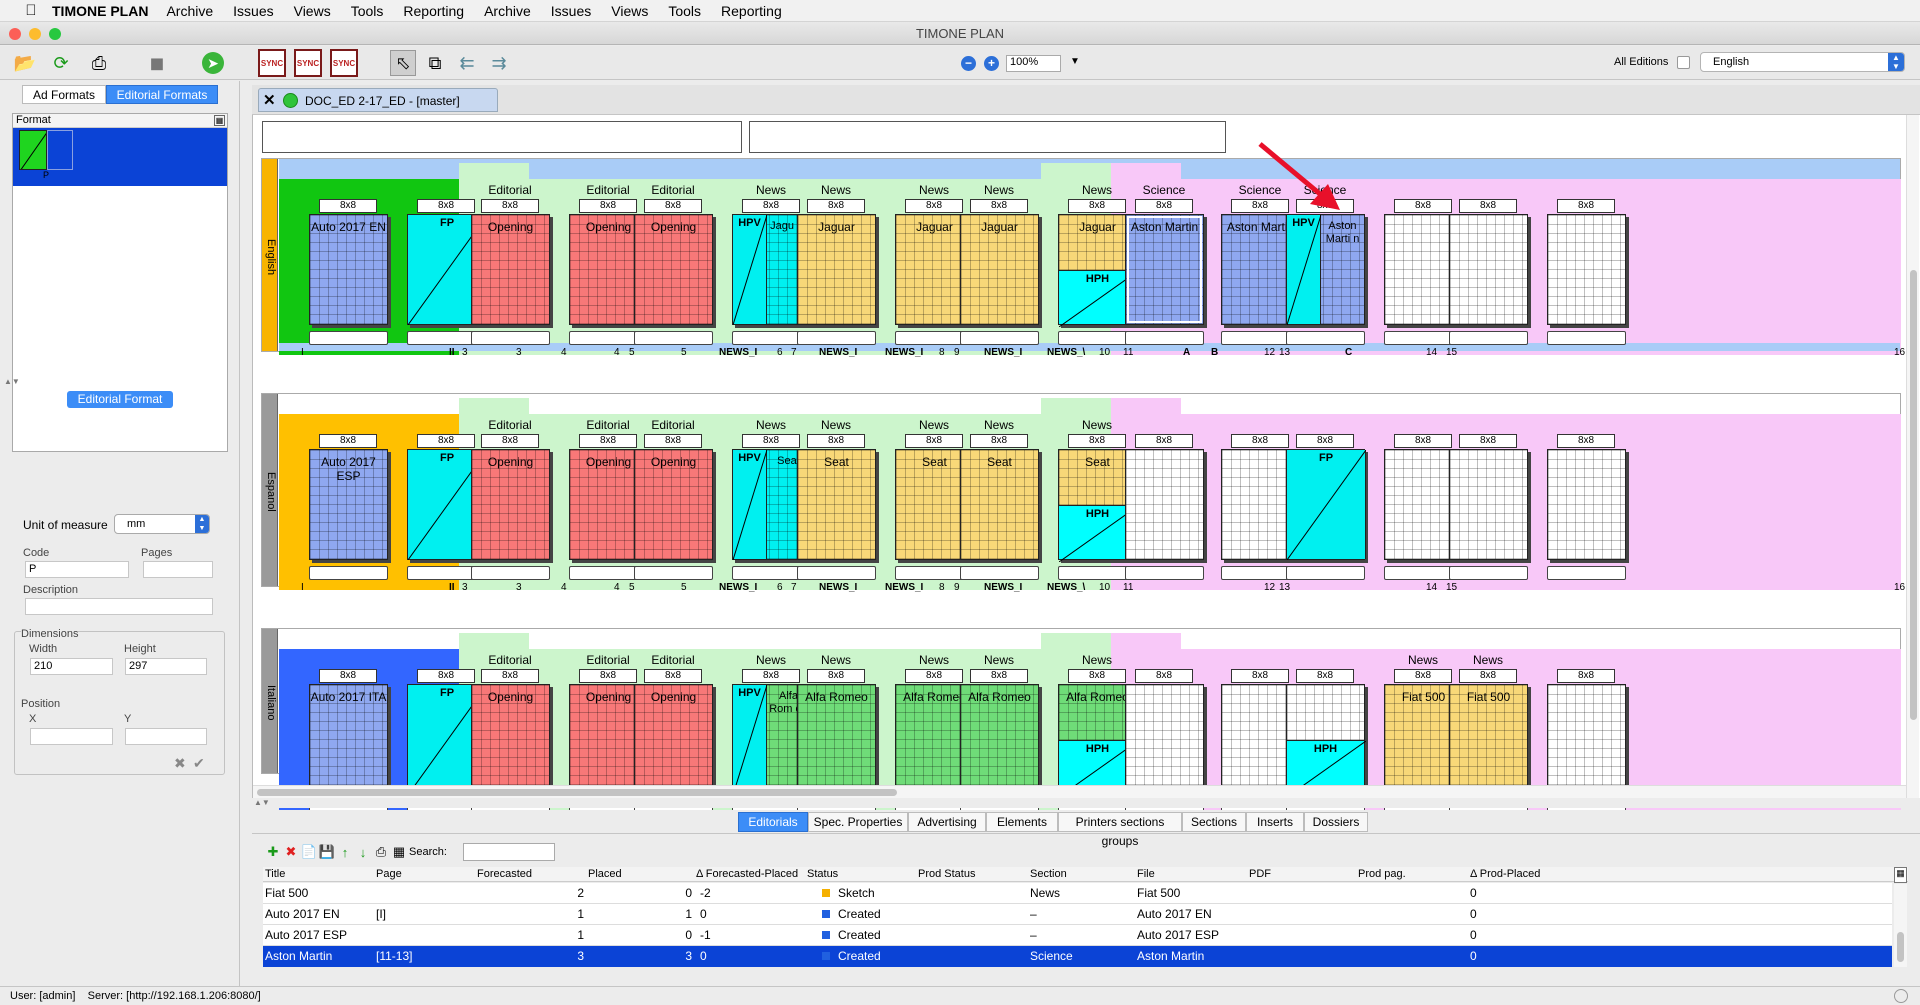 Image resolution: width=1920 pixels, height=1005 pixels. Describe the element at coordinates (309, 851) in the screenshot. I see `new-document-icon: 📄` at that location.